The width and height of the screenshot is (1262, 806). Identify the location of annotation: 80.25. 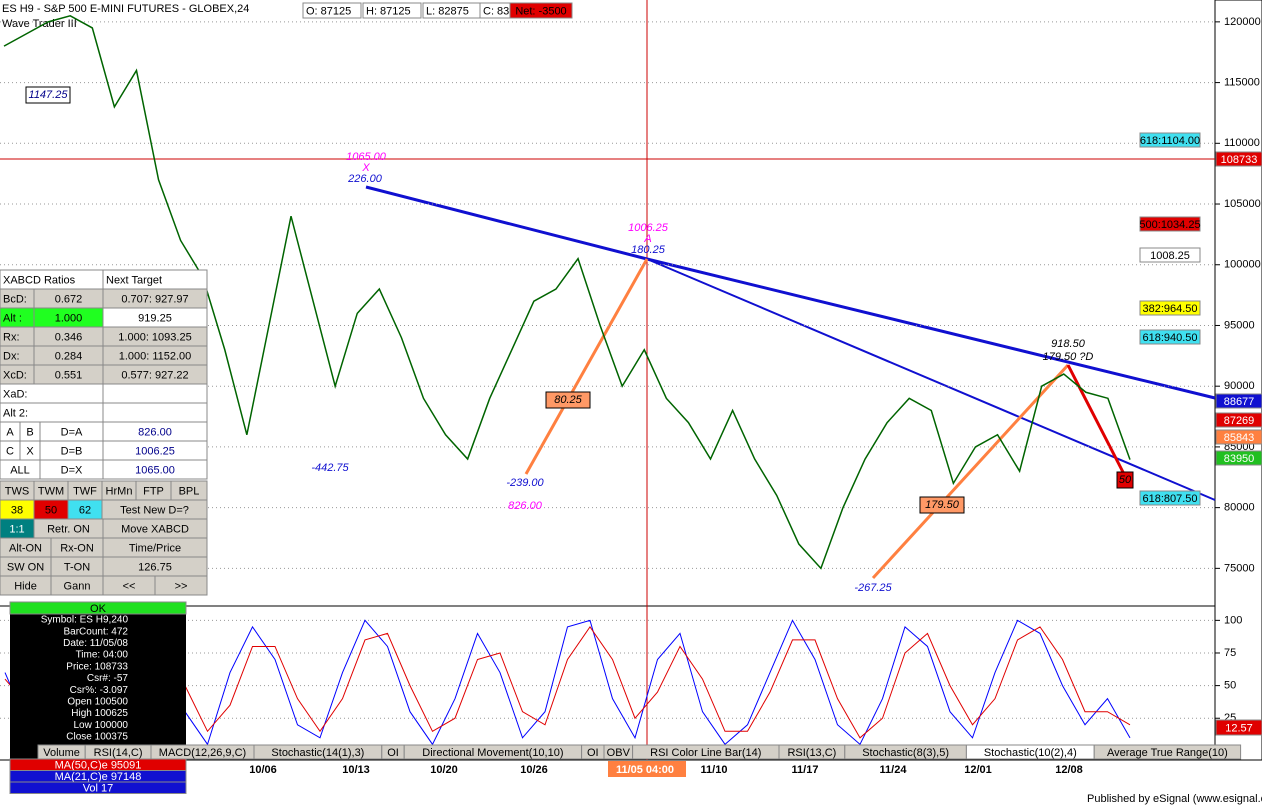
(568, 400).